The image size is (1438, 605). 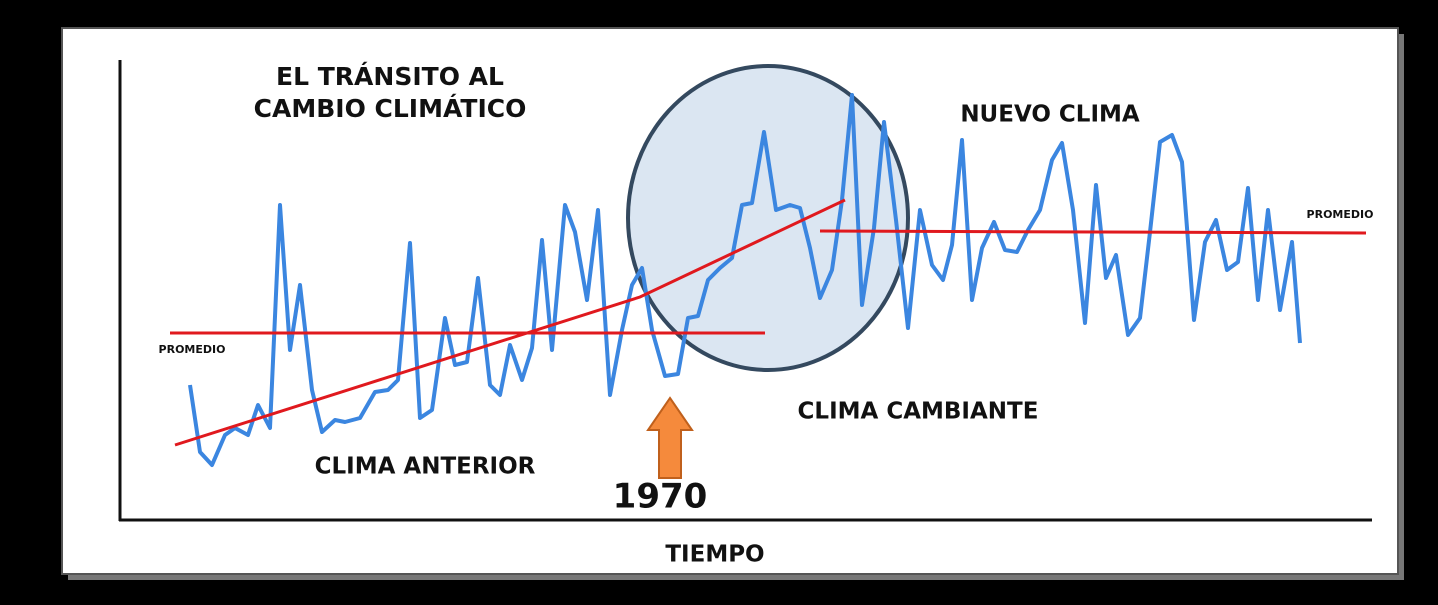 What do you see at coordinates (768, 218) in the screenshot?
I see `transition-ellipse` at bounding box center [768, 218].